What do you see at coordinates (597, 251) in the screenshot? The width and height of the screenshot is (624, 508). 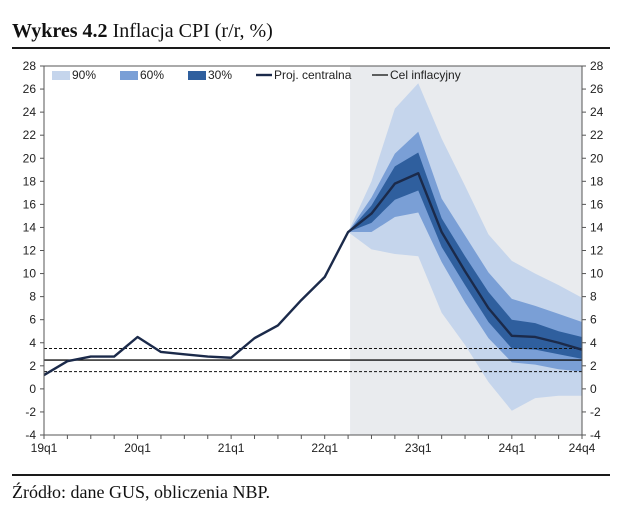 I see `ytick-right-label: 12` at bounding box center [597, 251].